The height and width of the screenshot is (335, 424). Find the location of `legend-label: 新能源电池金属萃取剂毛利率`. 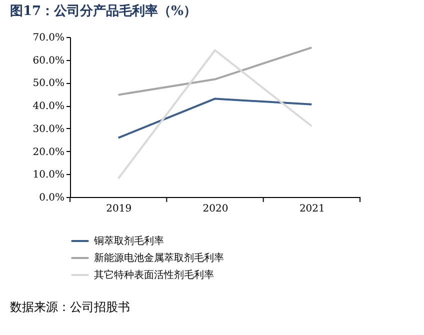

legend-label: 新能源电池金属萃取剂毛利率 is located at coordinates (159, 258).